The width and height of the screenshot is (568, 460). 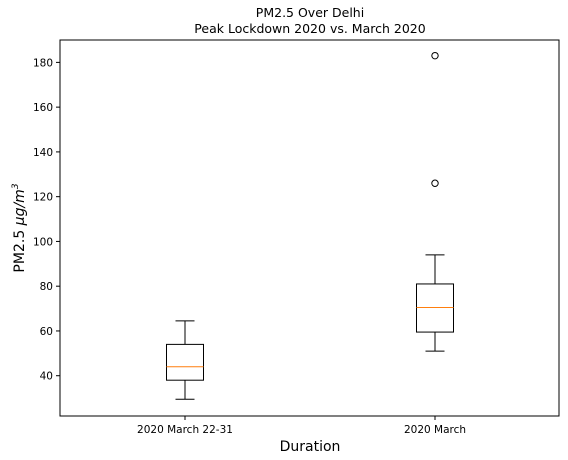 I want to click on y-tick-label: 120, so click(x=43, y=198).